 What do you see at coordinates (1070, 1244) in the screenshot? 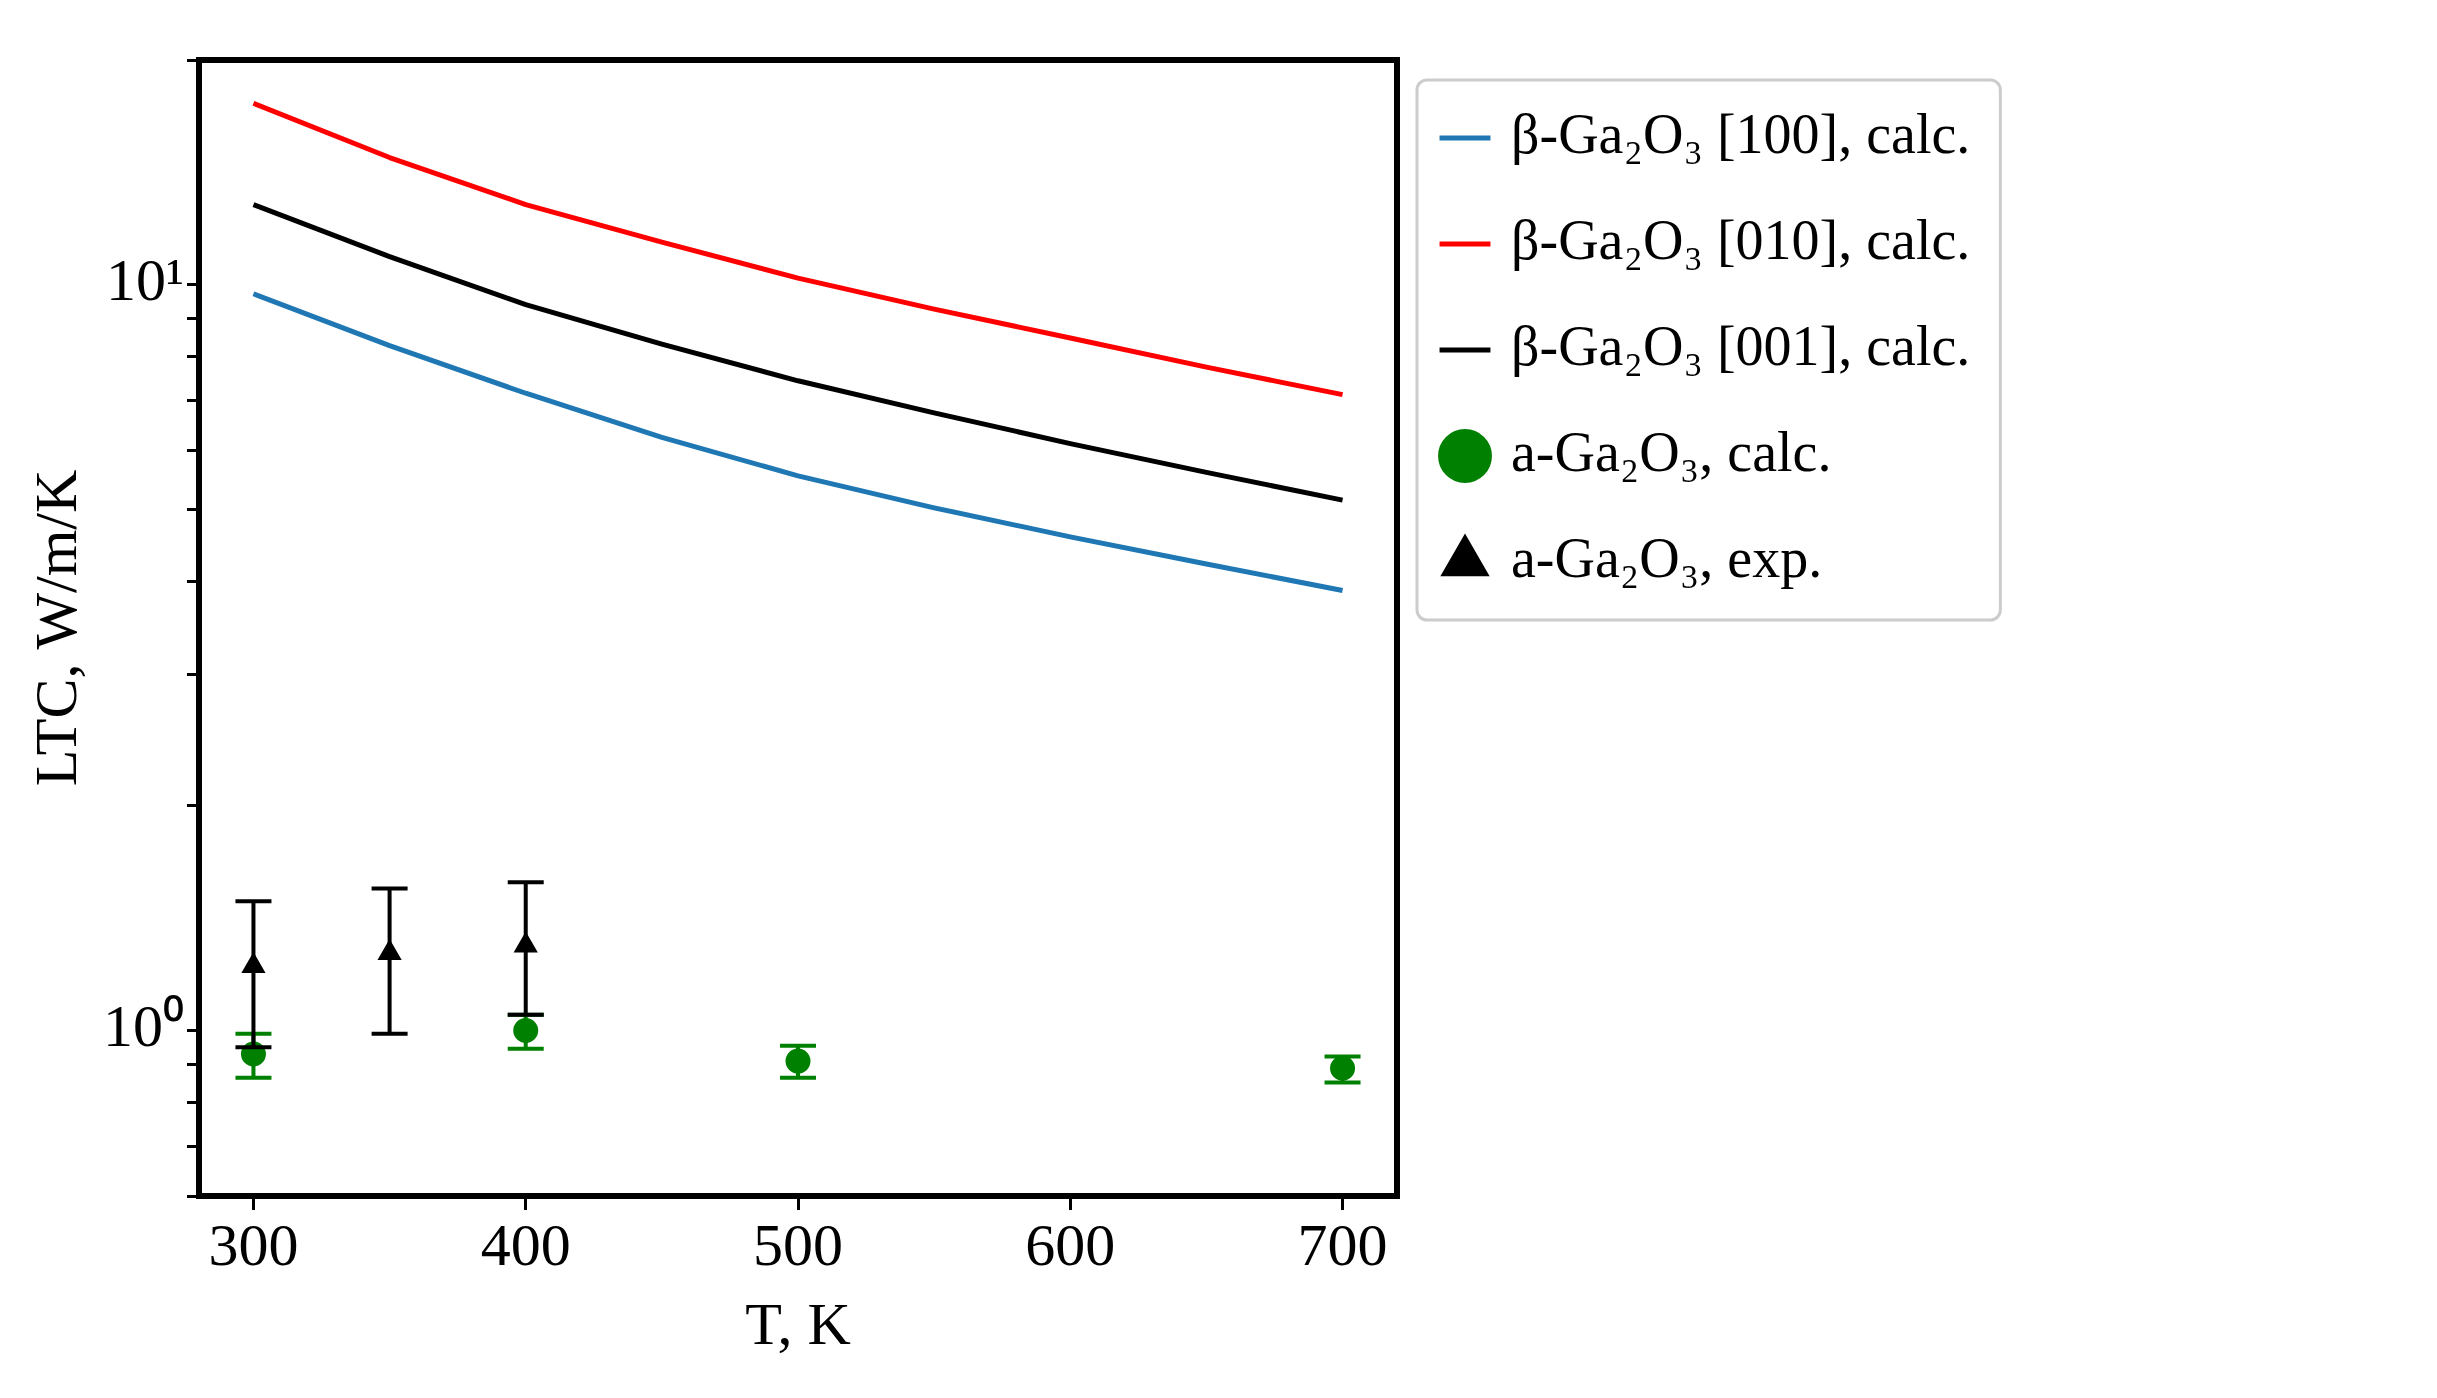
I see `x-tick-label: 600` at bounding box center [1070, 1244].